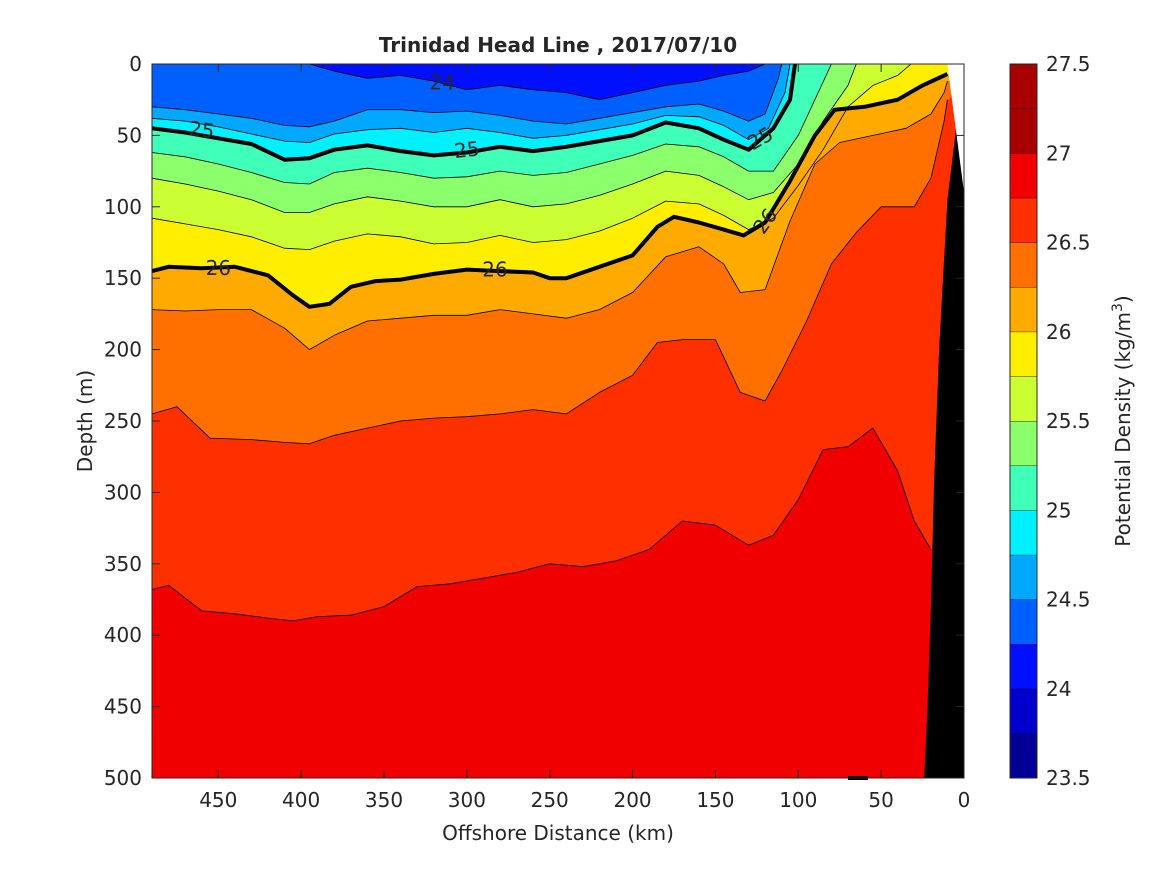 The image size is (1167, 875). I want to click on isopycnal-24.75, so click(471, 103).